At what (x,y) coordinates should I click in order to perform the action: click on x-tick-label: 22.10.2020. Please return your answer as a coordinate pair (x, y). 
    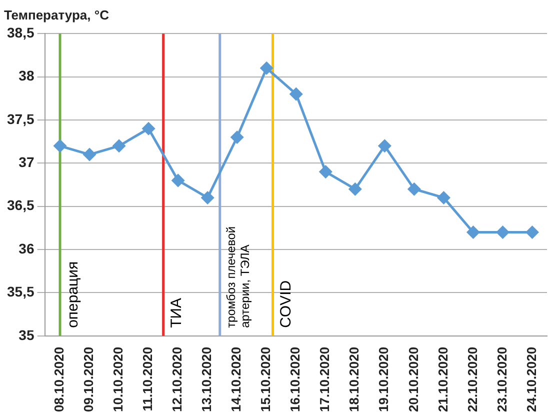
    Looking at the image, I should click on (472, 379).